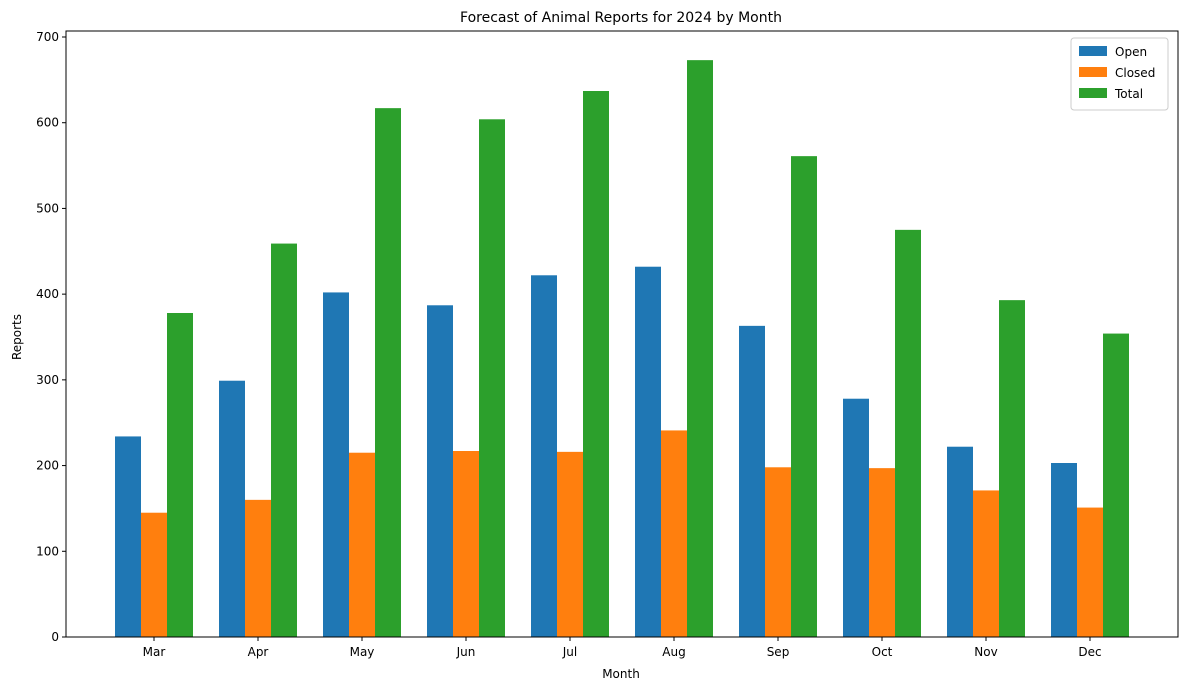 This screenshot has width=1189, height=690. I want to click on bar-closed-dec, so click(1090, 572).